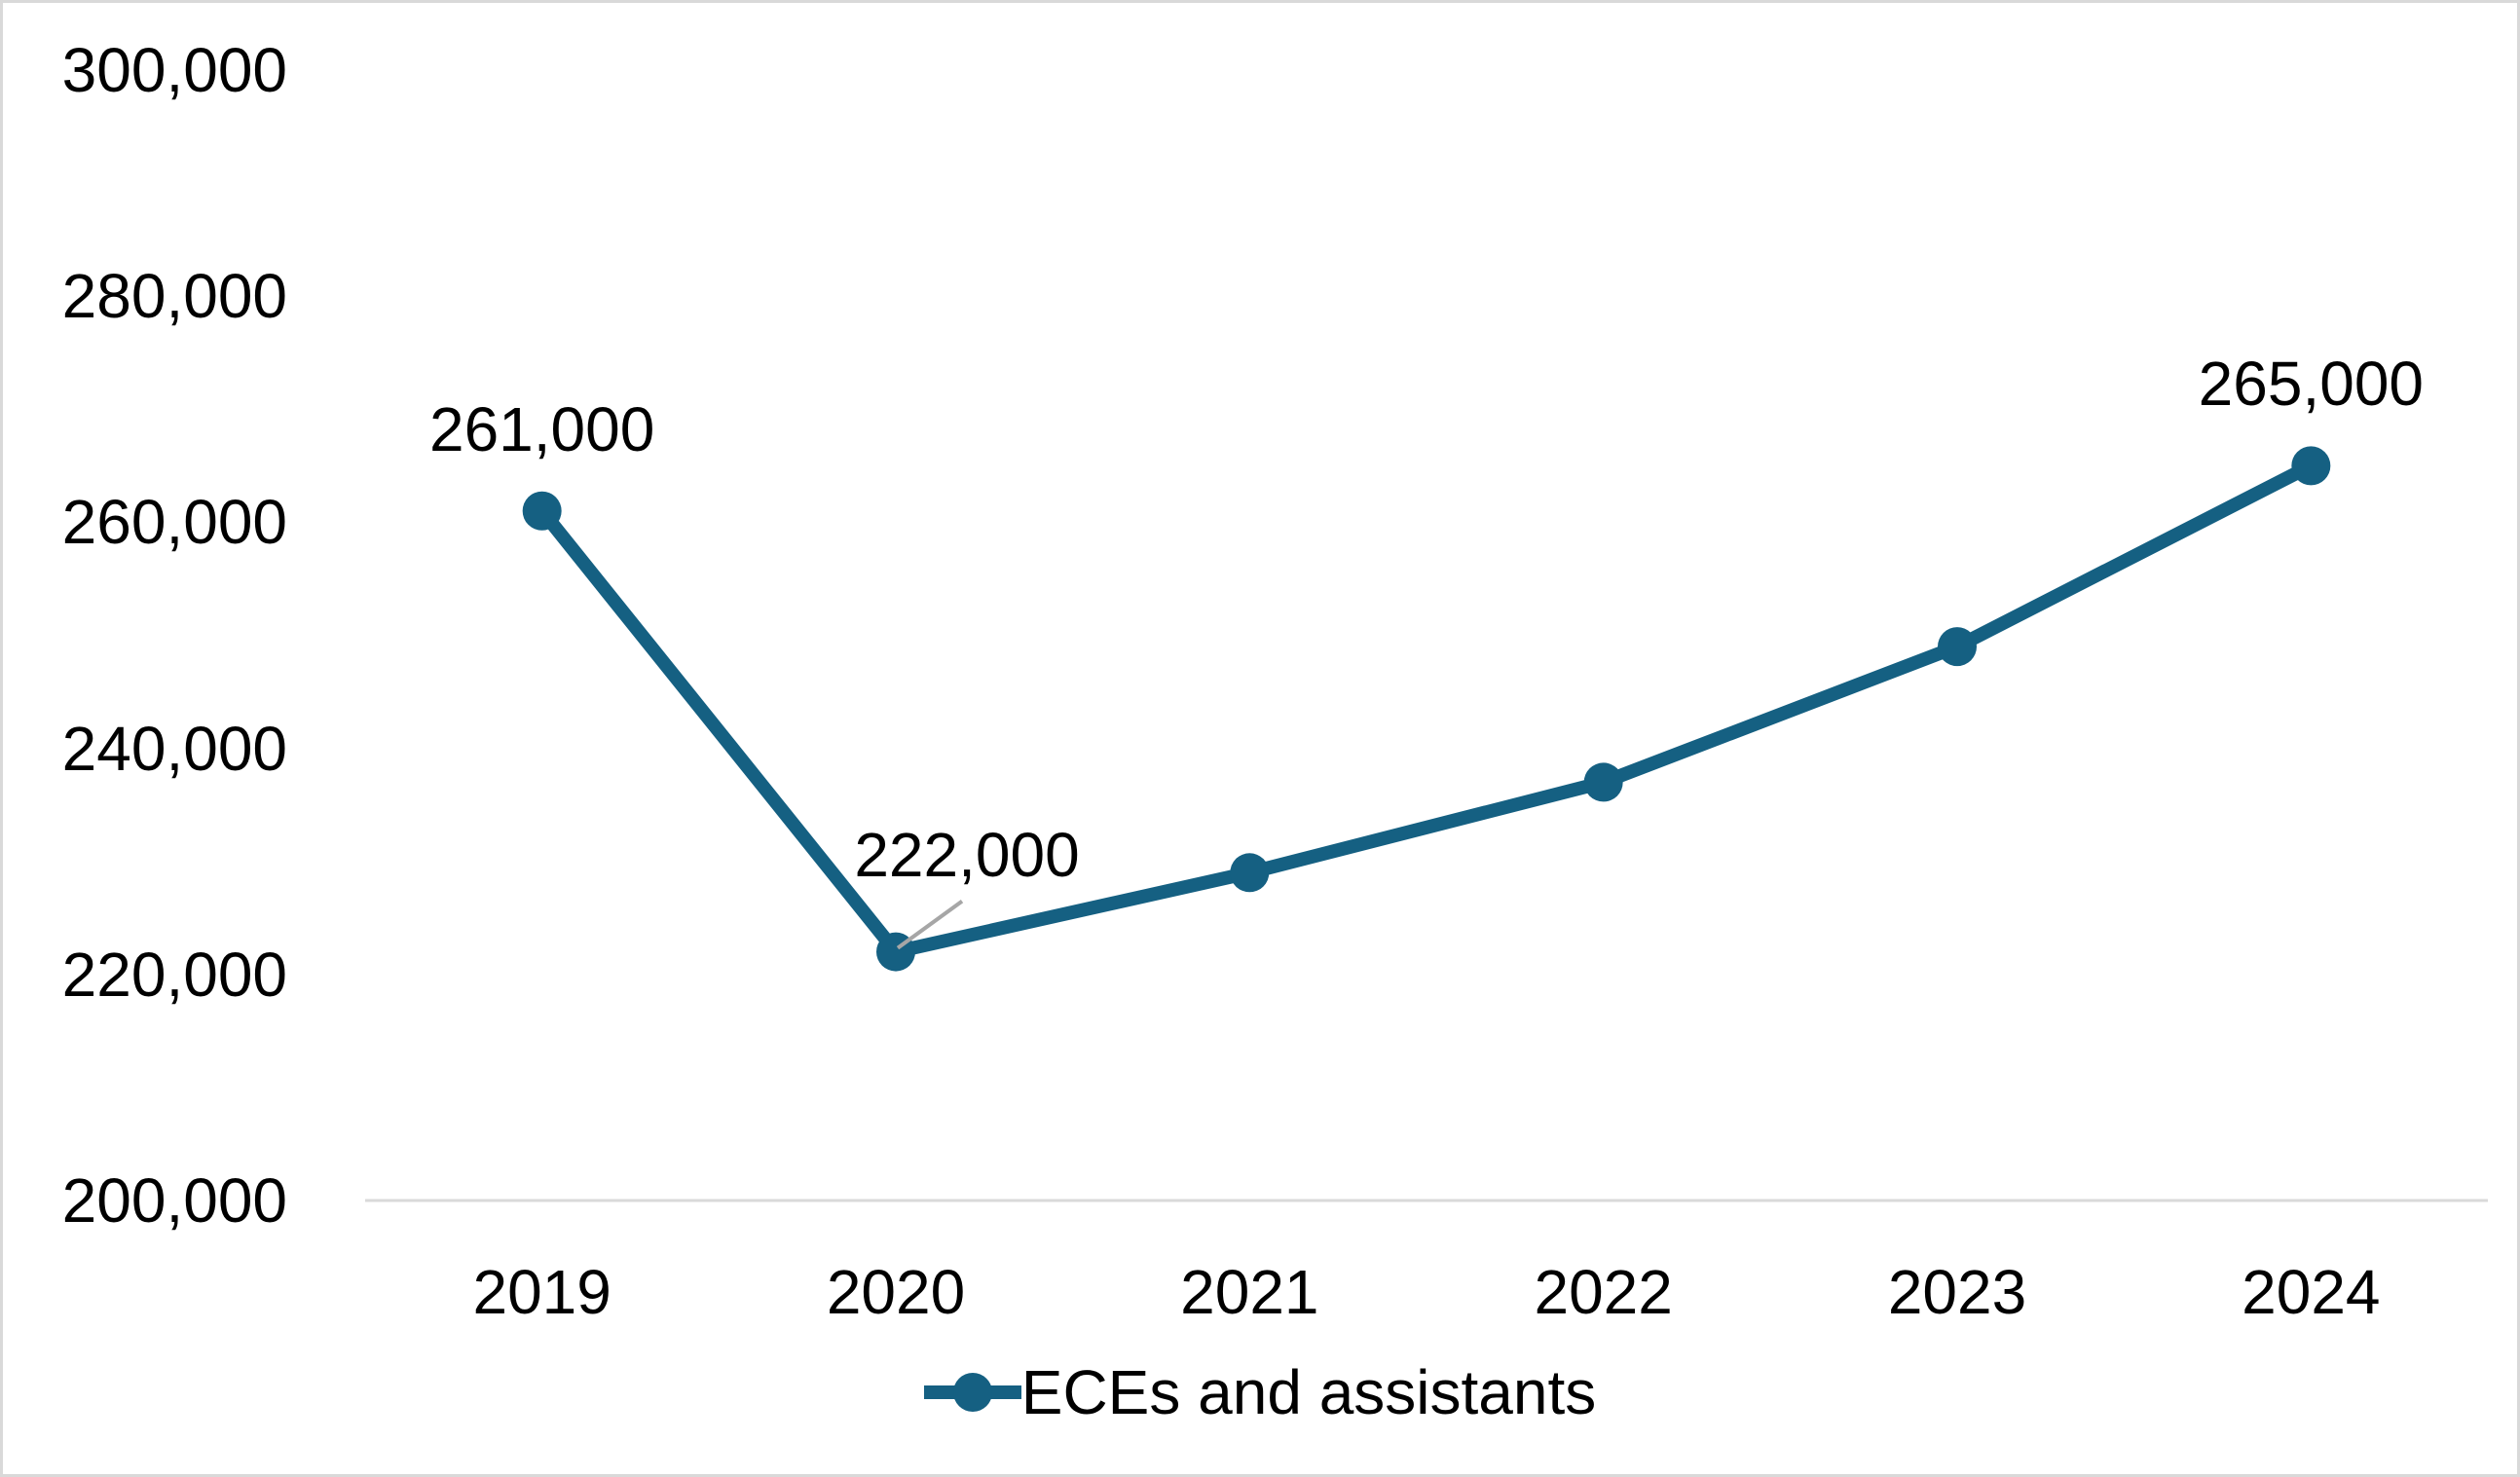 The image size is (2520, 1477). I want to click on data-label-2020: 222,000, so click(967, 854).